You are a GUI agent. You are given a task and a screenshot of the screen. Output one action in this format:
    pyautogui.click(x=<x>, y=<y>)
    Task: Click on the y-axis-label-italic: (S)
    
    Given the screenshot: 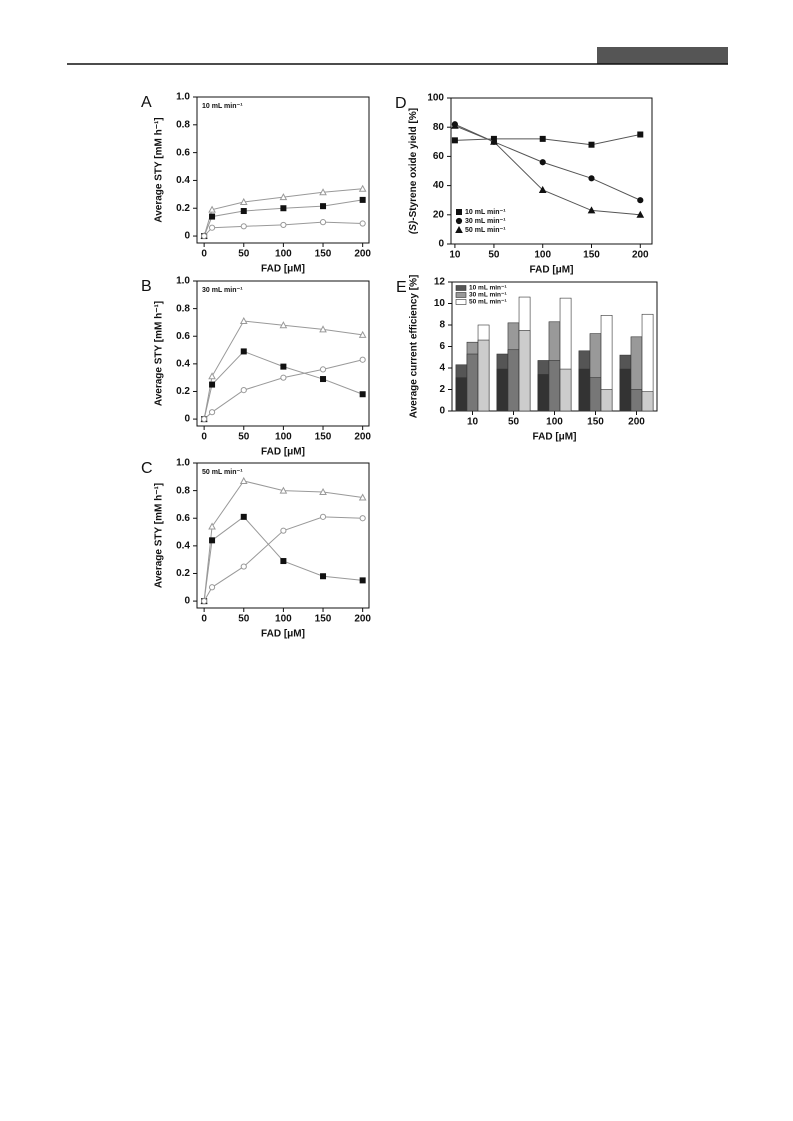 What is the action you would take?
    pyautogui.click(x=413, y=227)
    